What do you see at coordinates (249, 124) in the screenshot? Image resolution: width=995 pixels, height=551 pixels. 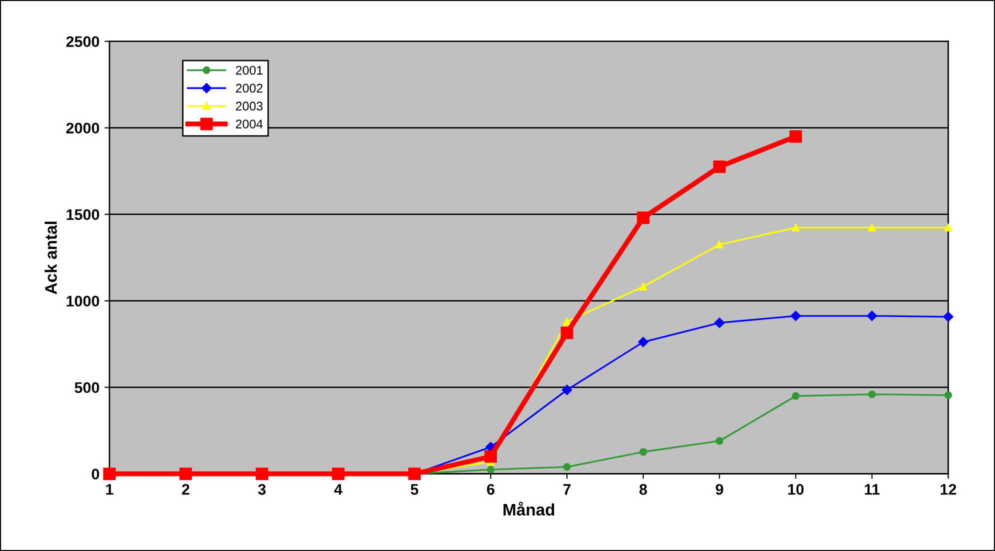 I see `legend-label: 2004` at bounding box center [249, 124].